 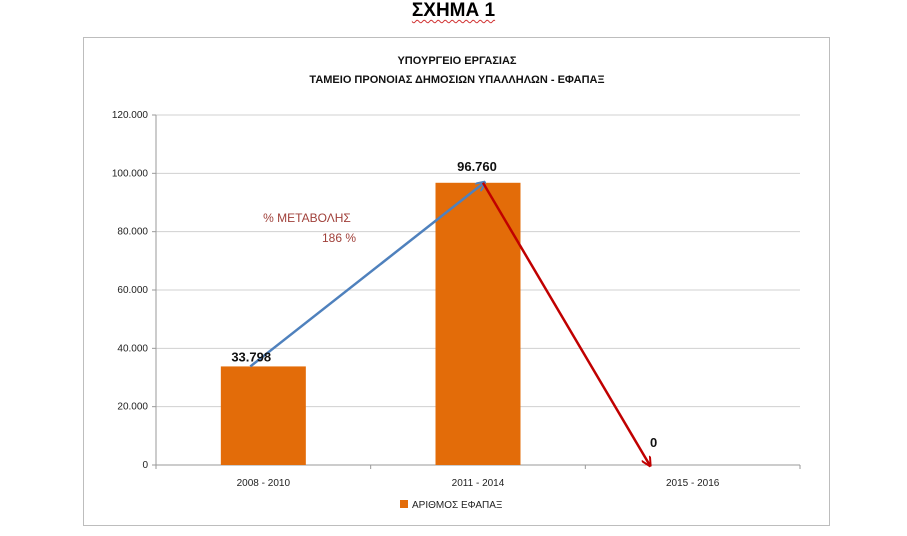 I want to click on y-tick-label: 60.000, so click(x=132, y=290).